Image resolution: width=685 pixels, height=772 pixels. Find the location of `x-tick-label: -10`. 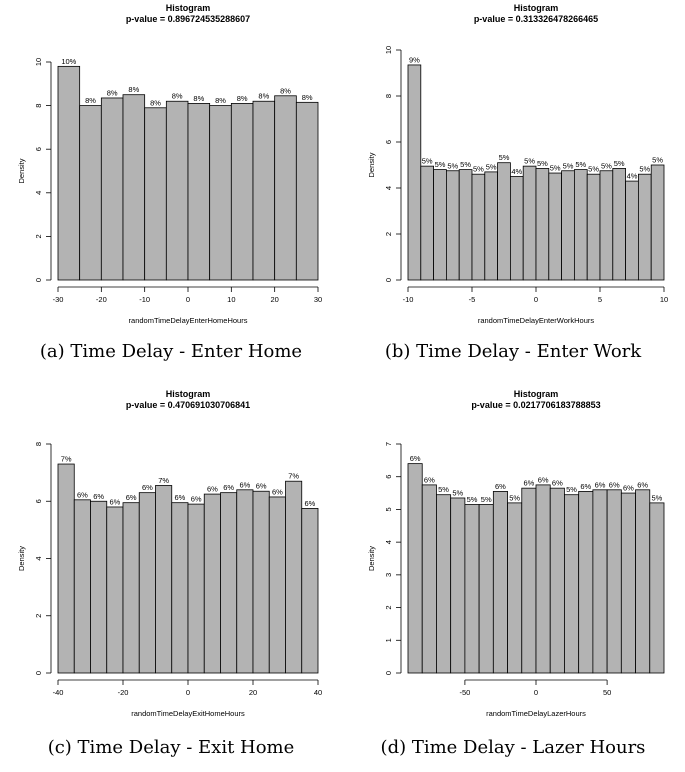

x-tick-label: -10 is located at coordinates (144, 299).